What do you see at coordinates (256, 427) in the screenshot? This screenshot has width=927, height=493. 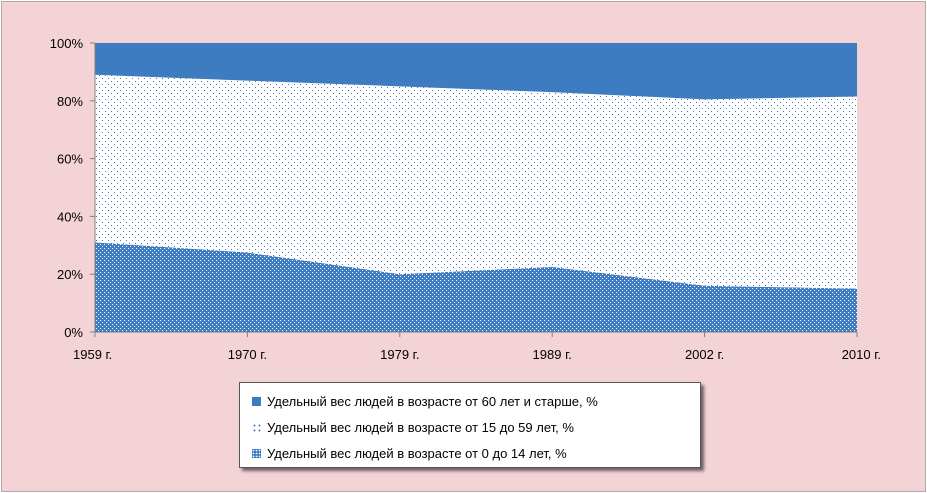 I see `legend-swatch-dotted` at bounding box center [256, 427].